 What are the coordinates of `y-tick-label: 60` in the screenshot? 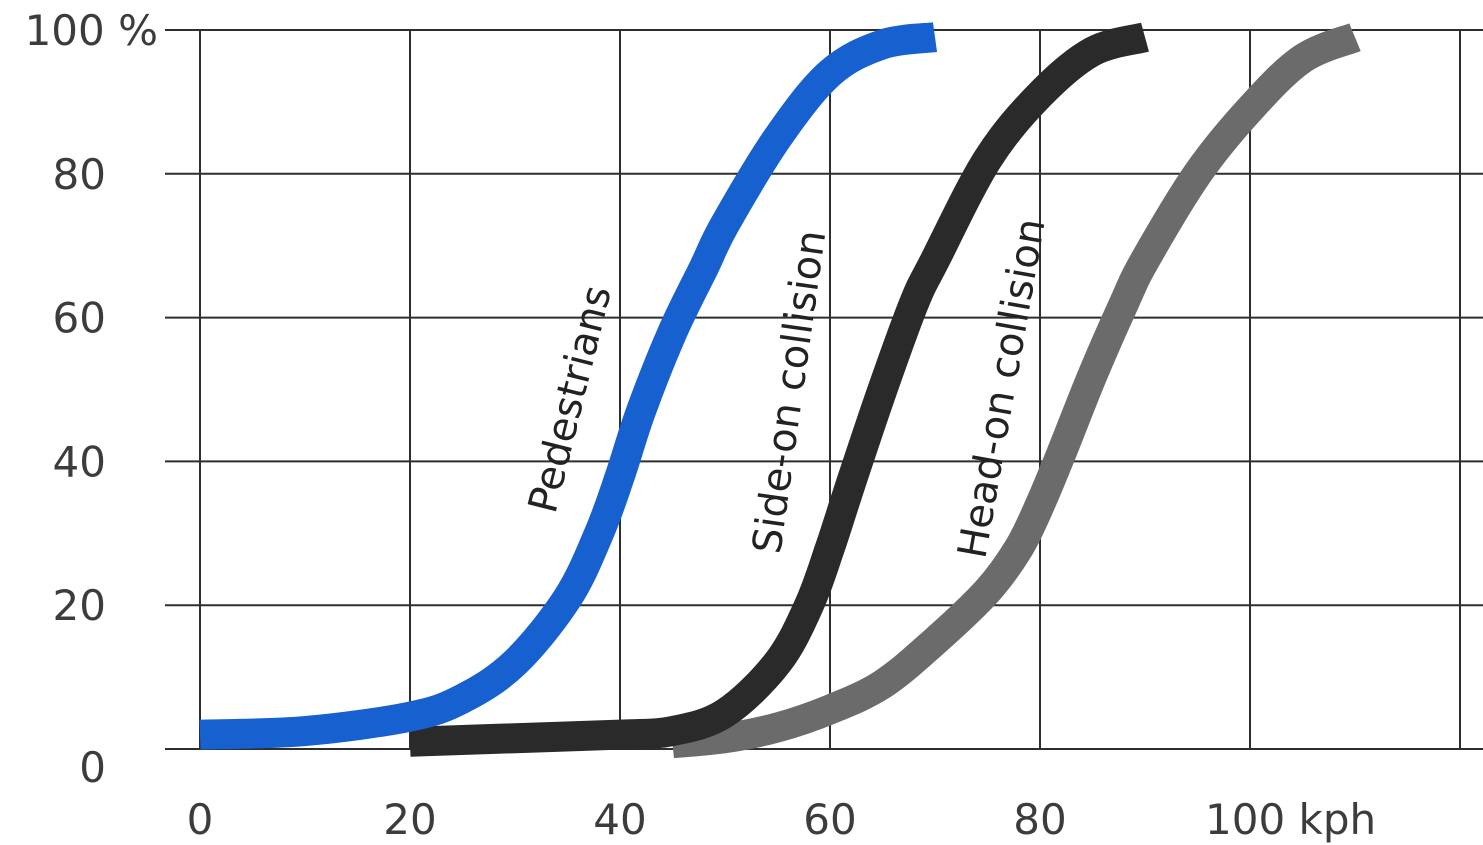 It's located at (79, 318).